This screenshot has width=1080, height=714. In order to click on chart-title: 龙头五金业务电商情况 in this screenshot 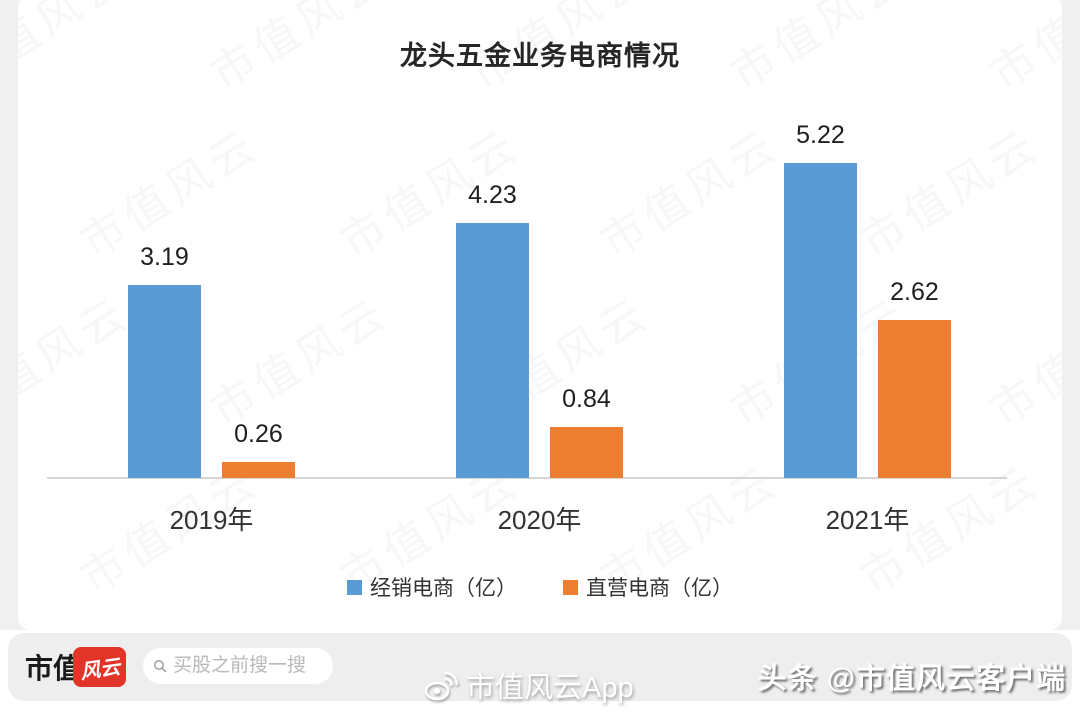, I will do `click(540, 56)`.